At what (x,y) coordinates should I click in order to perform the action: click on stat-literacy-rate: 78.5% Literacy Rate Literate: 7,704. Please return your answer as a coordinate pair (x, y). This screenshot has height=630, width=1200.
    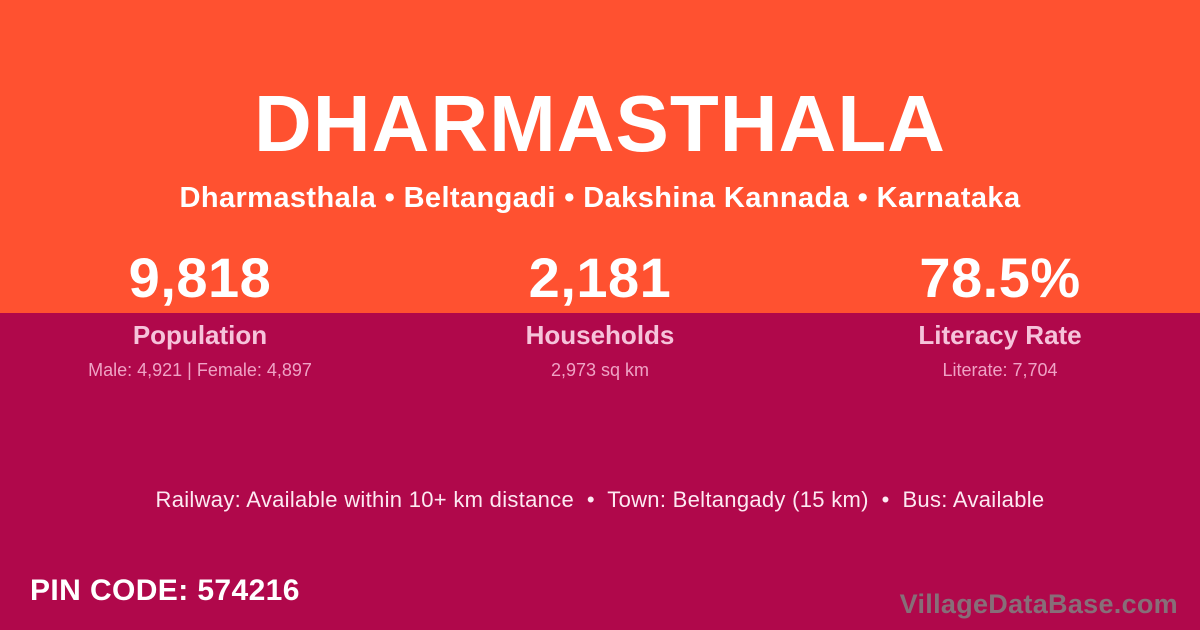
    Looking at the image, I should click on (1000, 316).